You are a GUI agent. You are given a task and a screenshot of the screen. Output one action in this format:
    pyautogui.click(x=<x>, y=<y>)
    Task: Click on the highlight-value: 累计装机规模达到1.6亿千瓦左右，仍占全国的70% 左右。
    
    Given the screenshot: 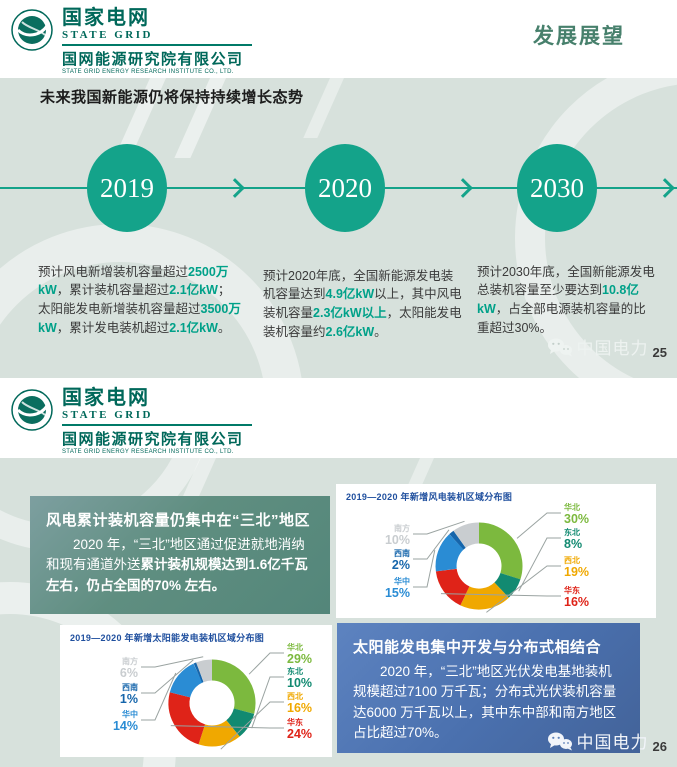 What is the action you would take?
    pyautogui.click(x=177, y=575)
    